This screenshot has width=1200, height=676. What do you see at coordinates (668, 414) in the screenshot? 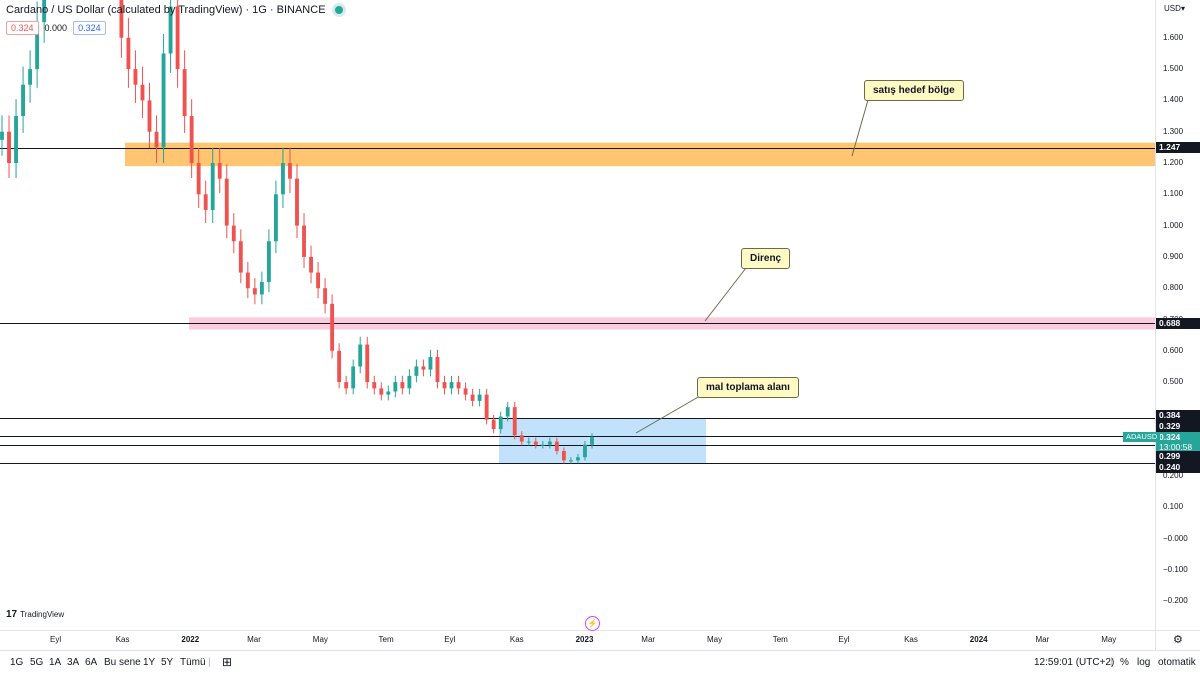
I see `callout-pointer-accumulation` at bounding box center [668, 414].